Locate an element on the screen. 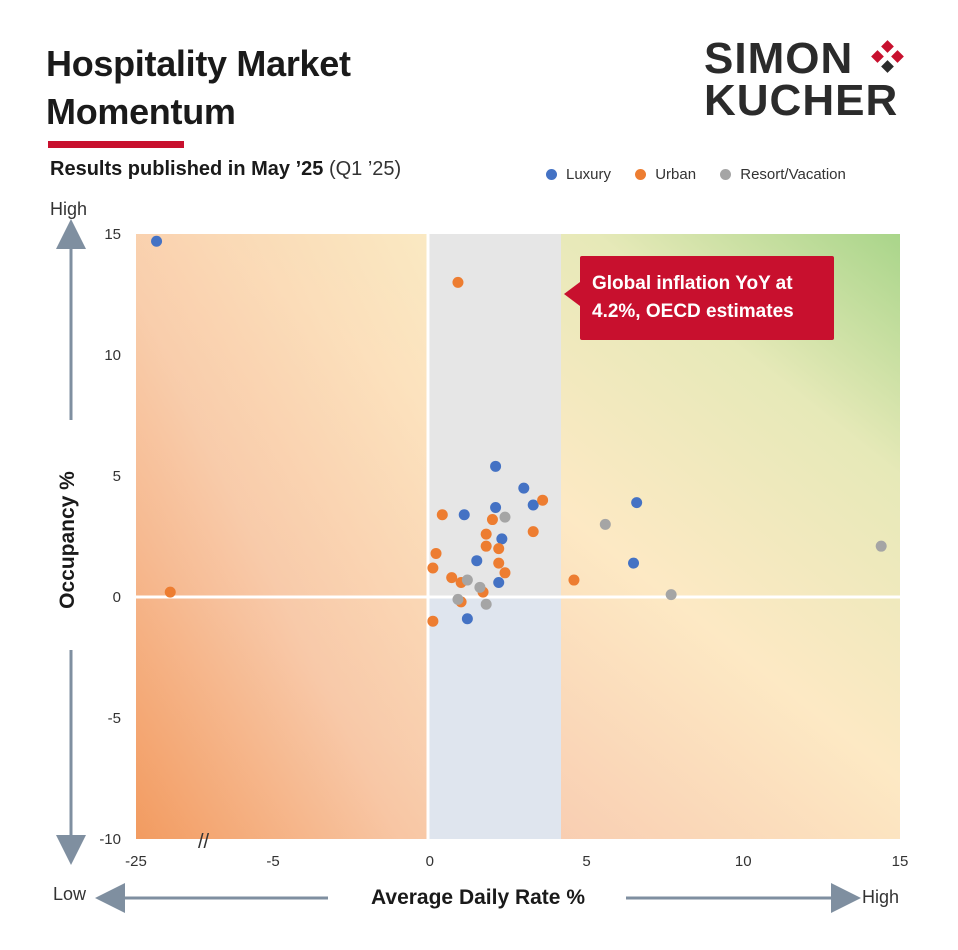 This screenshot has height=950, width=958. axis-break-icon: // is located at coordinates (204, 842).